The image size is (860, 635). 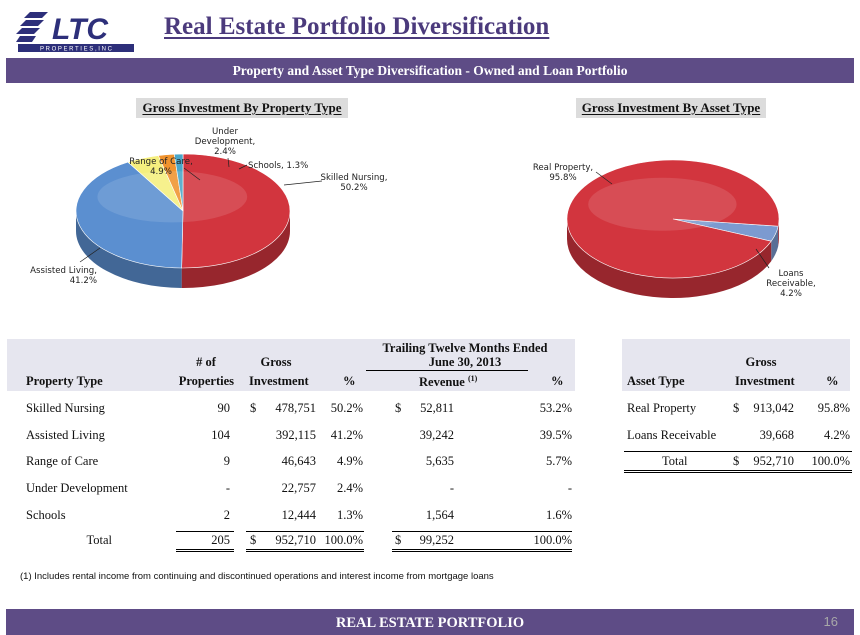 I want to click on footer-band: REAL ESTATE PORTFOLIO, so click(x=430, y=622).